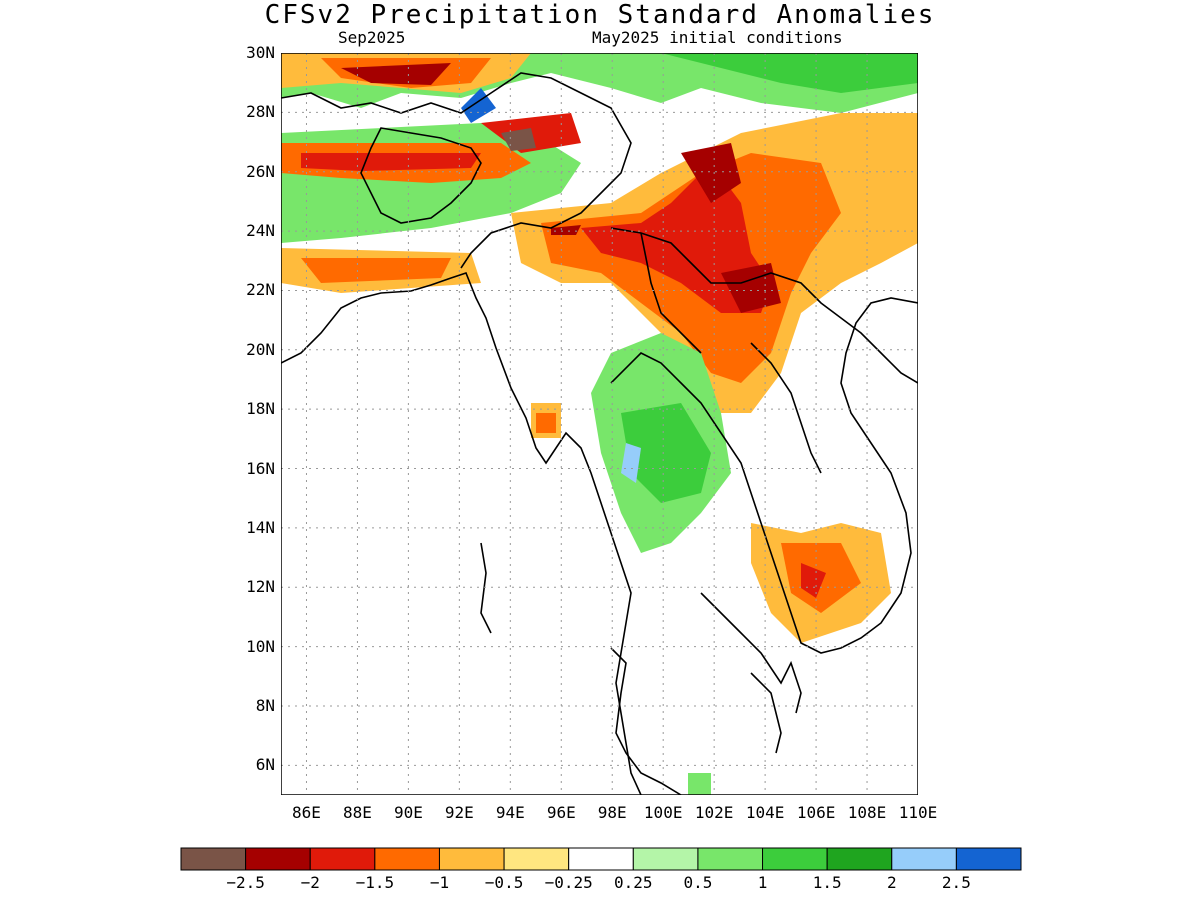 This screenshot has height=900, width=1200. Describe the element at coordinates (663, 812) in the screenshot. I see `lon-label: 100E` at that location.